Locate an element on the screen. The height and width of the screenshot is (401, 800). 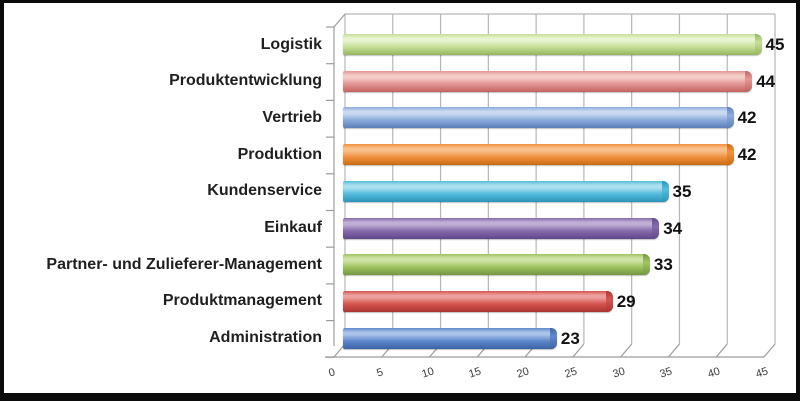
value-label: 34 is located at coordinates (673, 228).